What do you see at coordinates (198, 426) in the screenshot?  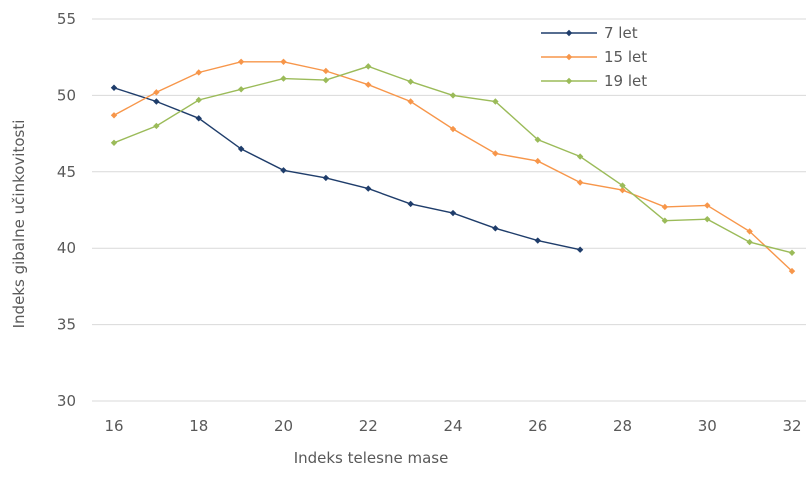 I see `x-tick-label: 18` at bounding box center [198, 426].